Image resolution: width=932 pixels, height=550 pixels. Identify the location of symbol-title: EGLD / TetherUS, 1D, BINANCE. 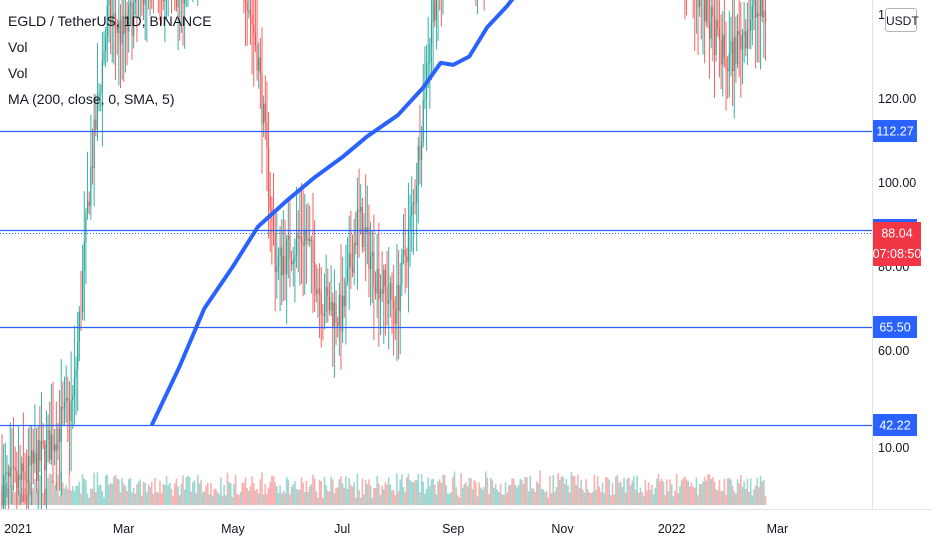
(110, 21).